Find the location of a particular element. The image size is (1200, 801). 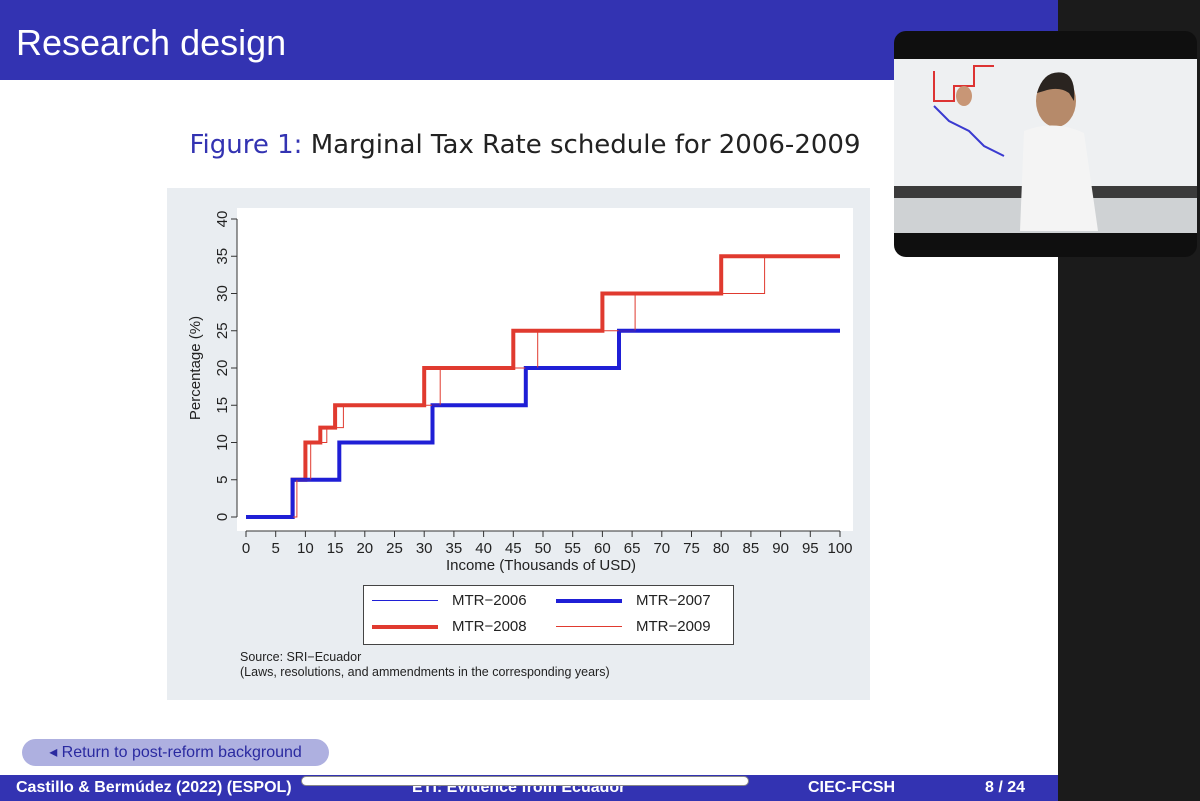

return-to-post-reform-button: ◂ Return to post-reform background is located at coordinates (175, 752).